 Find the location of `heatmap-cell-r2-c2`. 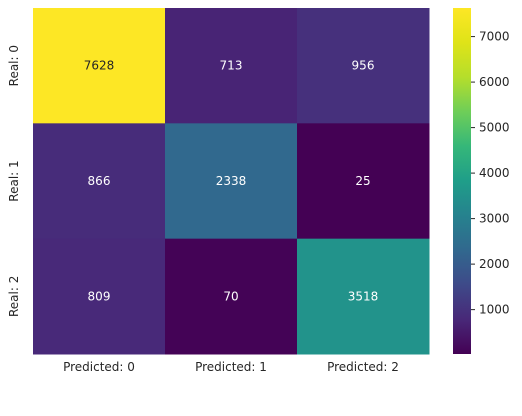

heatmap-cell-r2-c2 is located at coordinates (363, 296).